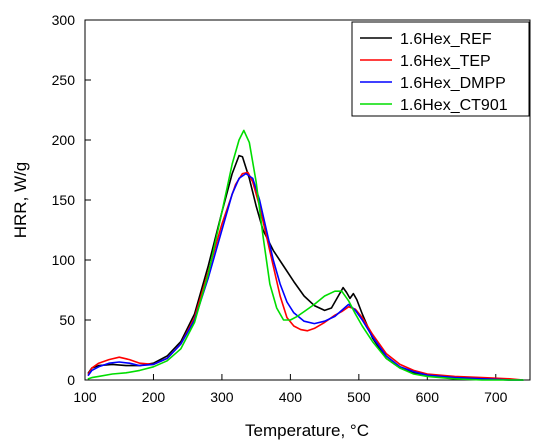  Describe the element at coordinates (64, 20) in the screenshot. I see `y-tick-label: 300` at that location.